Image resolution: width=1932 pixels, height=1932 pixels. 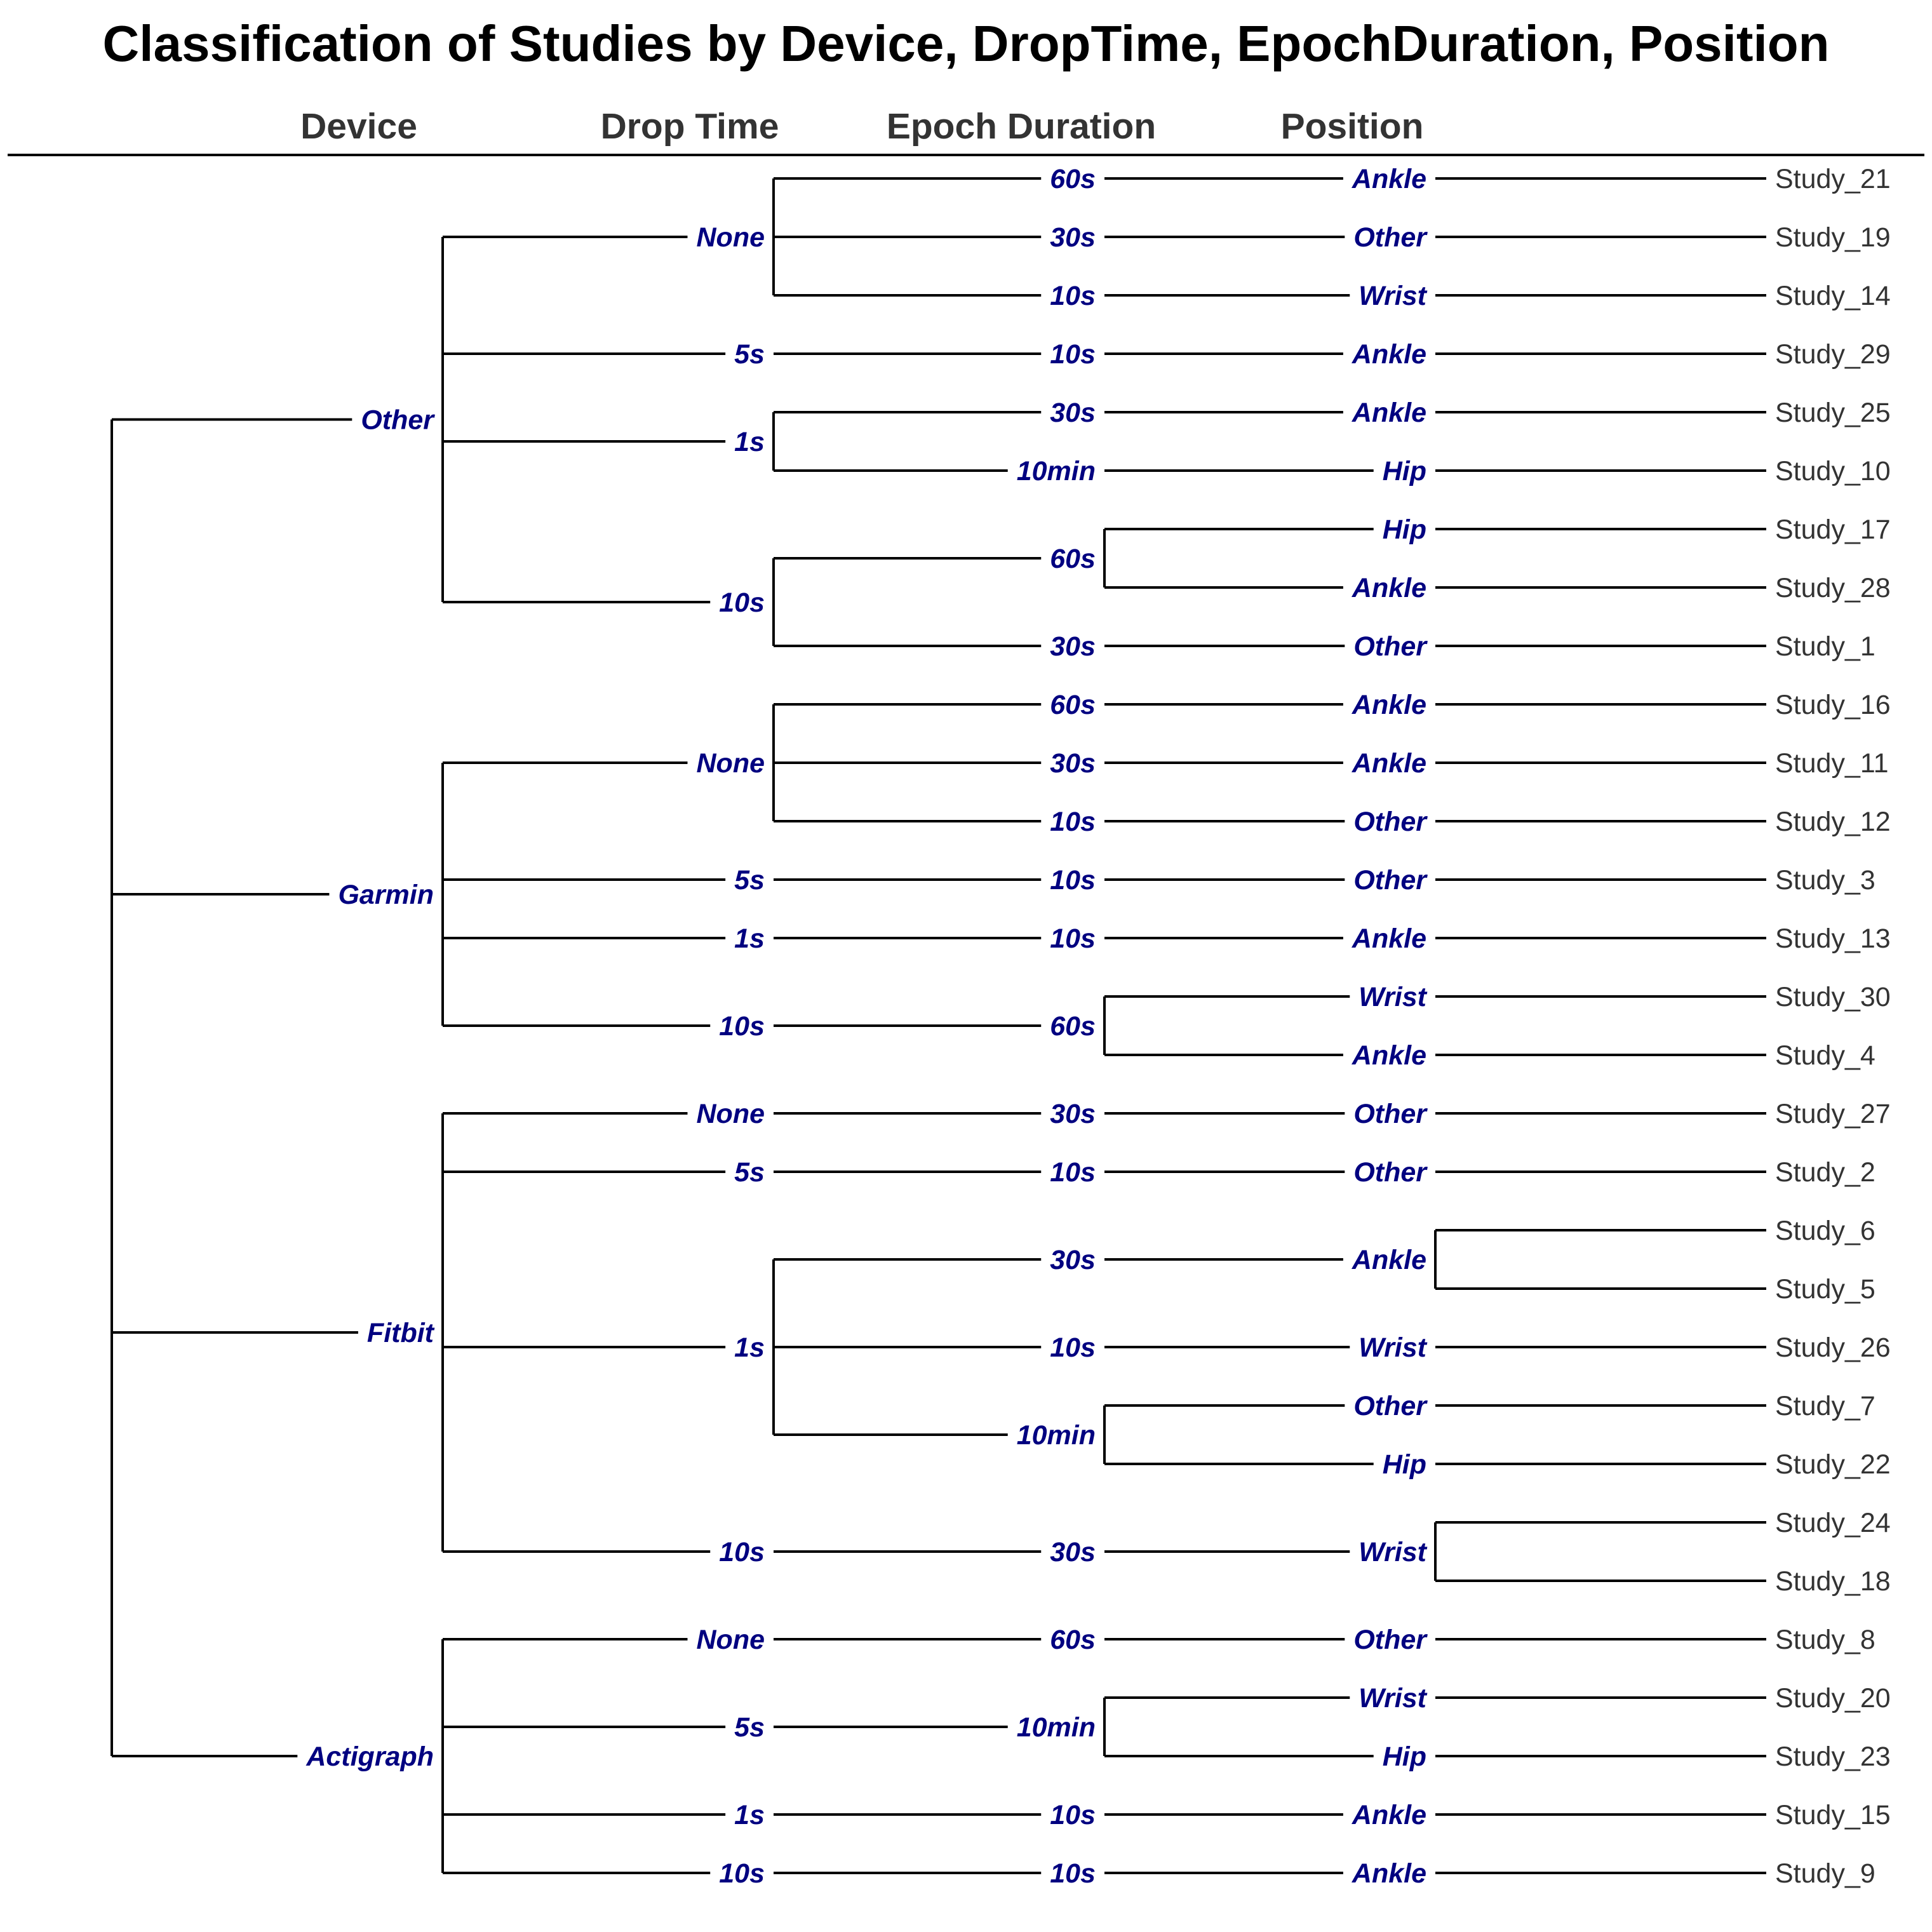 I want to click on leaf-study-7: Study_7, so click(x=1825, y=1406).